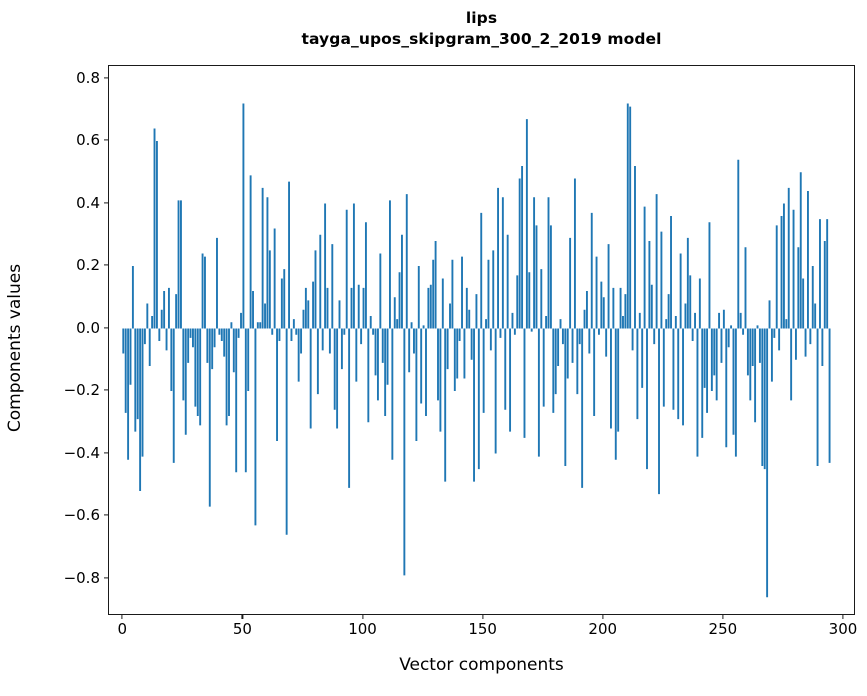 The height and width of the screenshot is (696, 867). What do you see at coordinates (122, 629) in the screenshot?
I see `x-axis-tick-label: 0` at bounding box center [122, 629].